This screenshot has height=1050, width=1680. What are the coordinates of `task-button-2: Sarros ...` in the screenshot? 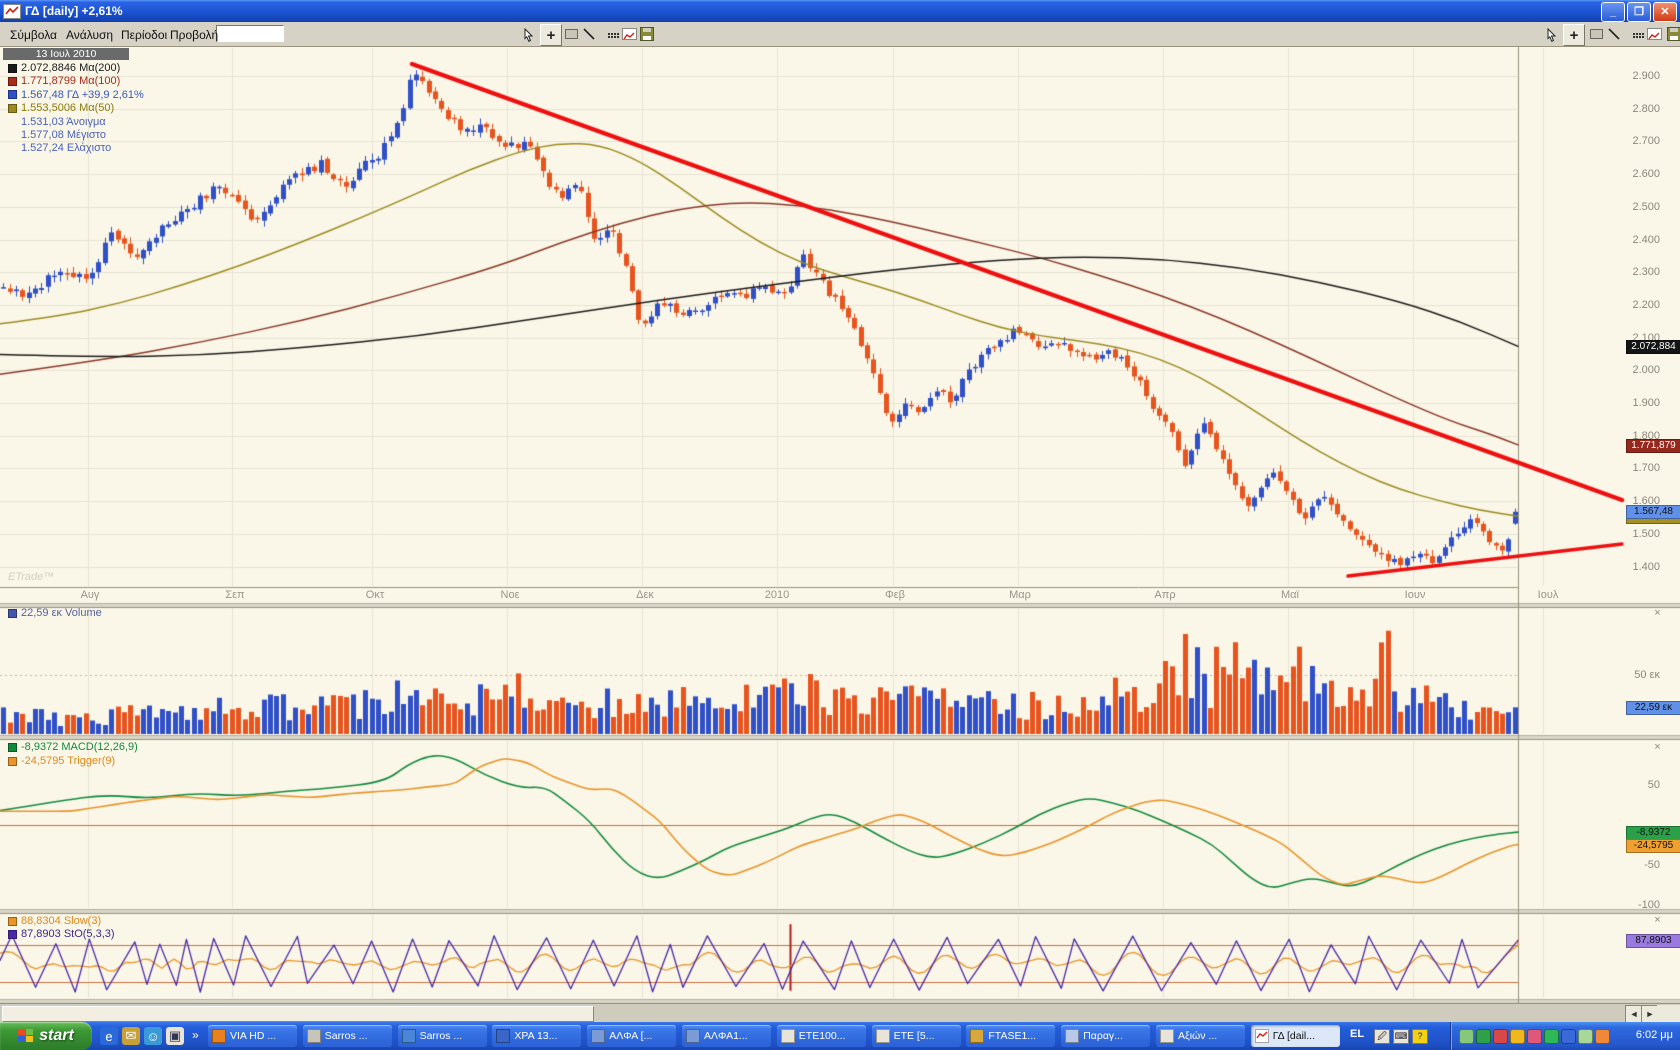 It's located at (442, 1036).